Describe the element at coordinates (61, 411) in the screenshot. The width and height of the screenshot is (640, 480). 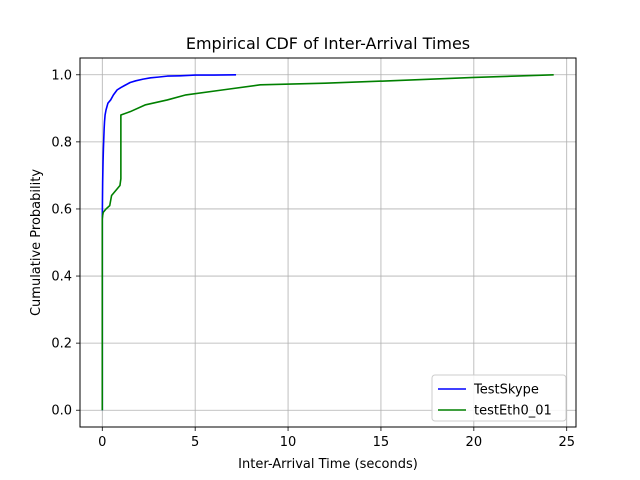
I see `y-tick-label: 0.0` at that location.